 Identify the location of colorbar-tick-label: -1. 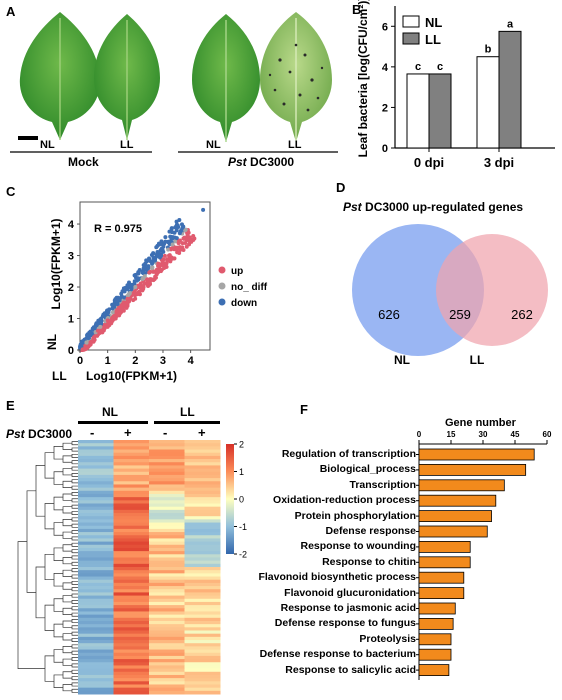
(243, 527).